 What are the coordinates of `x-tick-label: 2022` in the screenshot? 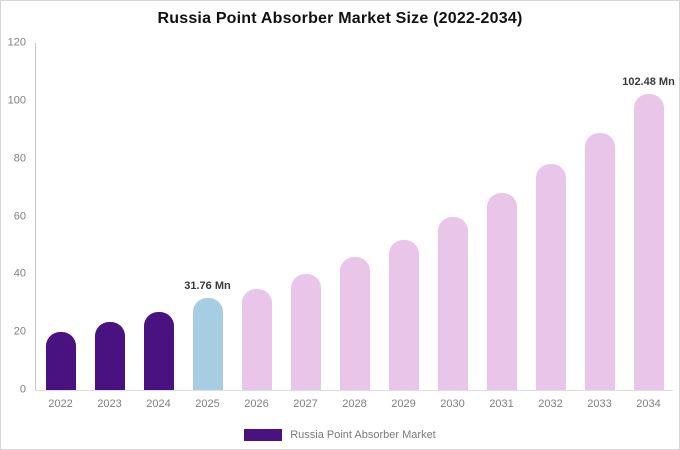 It's located at (60, 404).